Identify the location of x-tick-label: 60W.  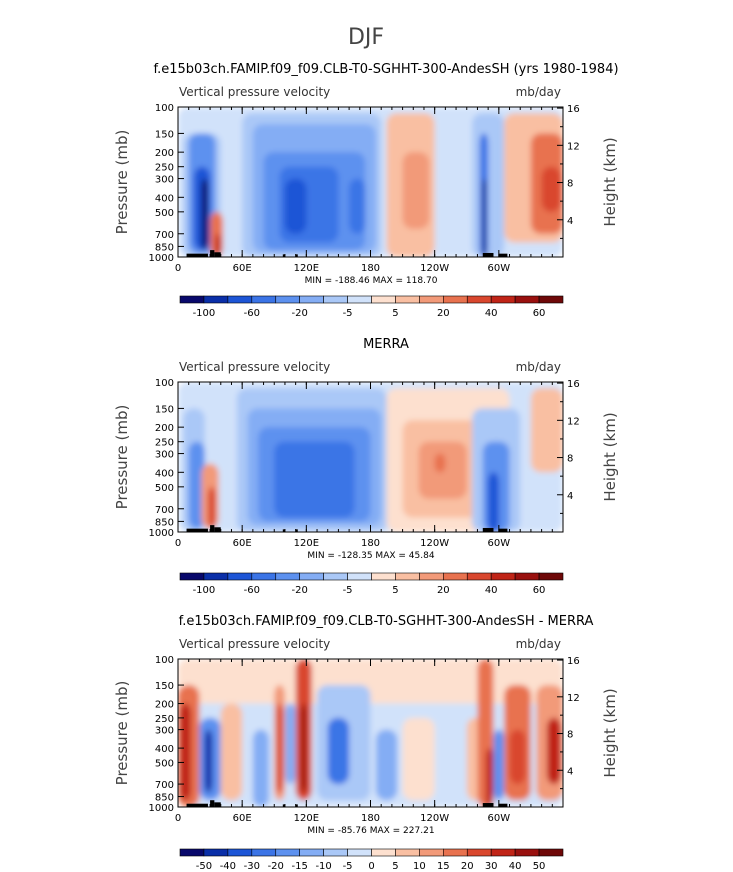
(499, 268).